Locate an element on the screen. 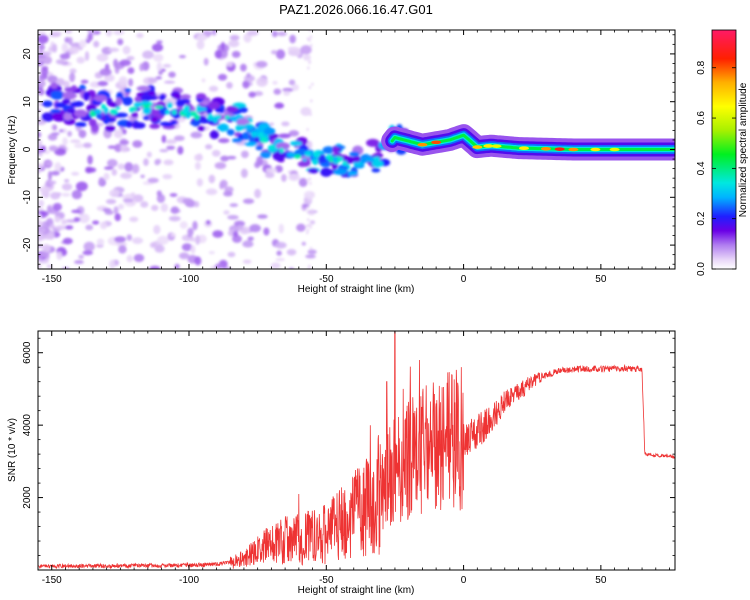 This screenshot has height=600, width=750. snr-x-label: Height of straight line (km) is located at coordinates (356, 590).